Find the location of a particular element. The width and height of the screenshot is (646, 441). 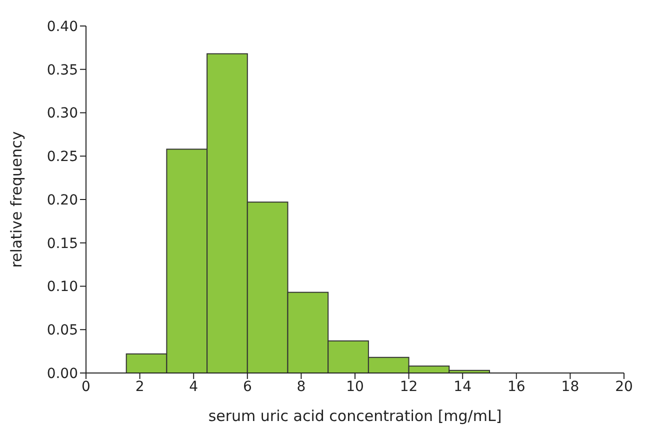

x-tick-label: 10 is located at coordinates (355, 386).